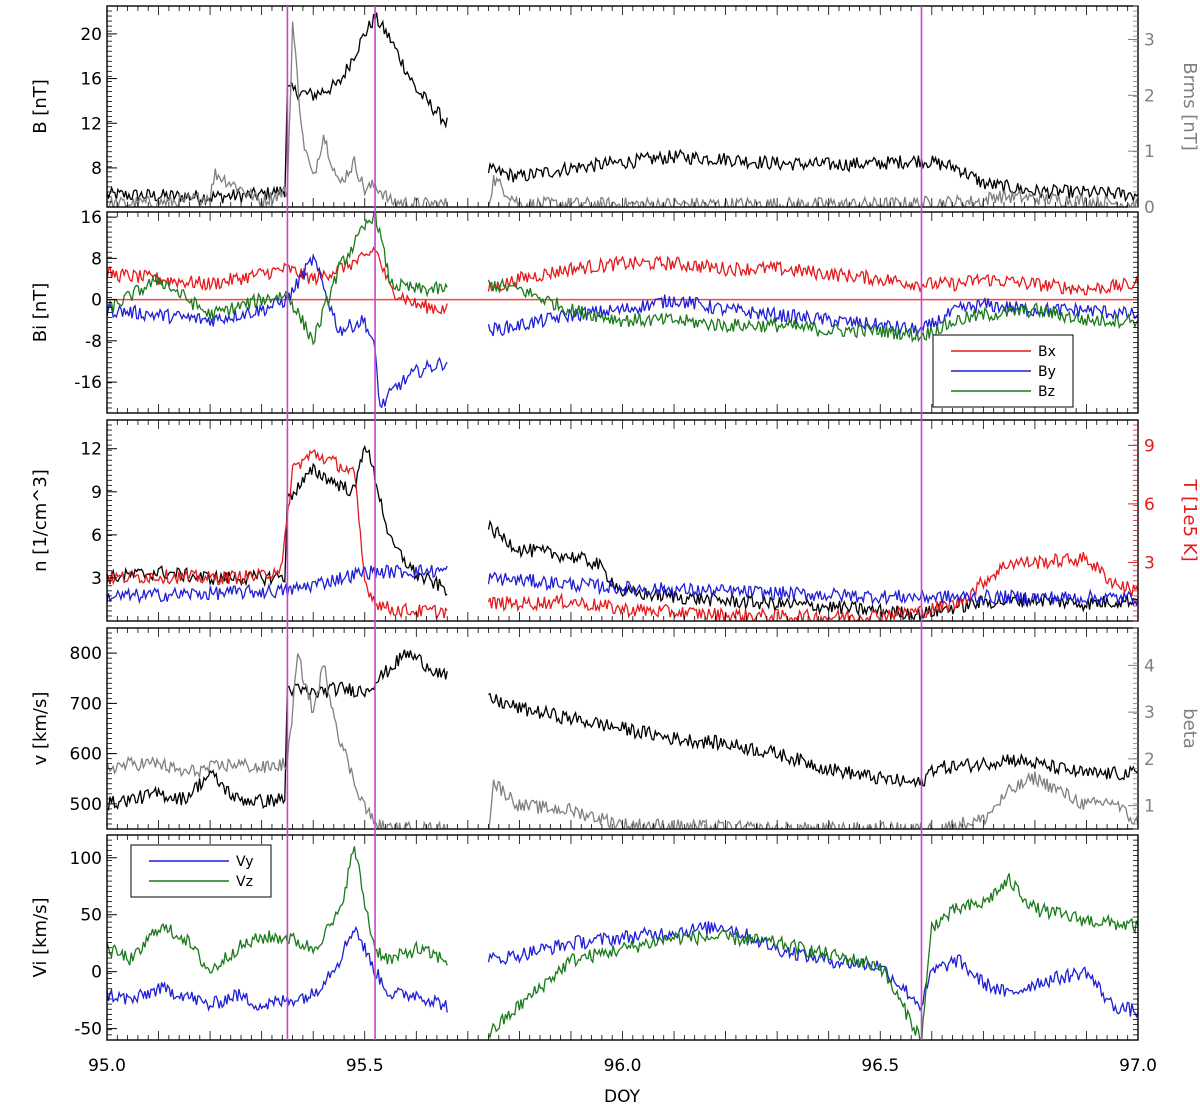 The image size is (1200, 1112). What do you see at coordinates (1047, 372) in the screenshot?
I see `legend-label: By` at bounding box center [1047, 372].